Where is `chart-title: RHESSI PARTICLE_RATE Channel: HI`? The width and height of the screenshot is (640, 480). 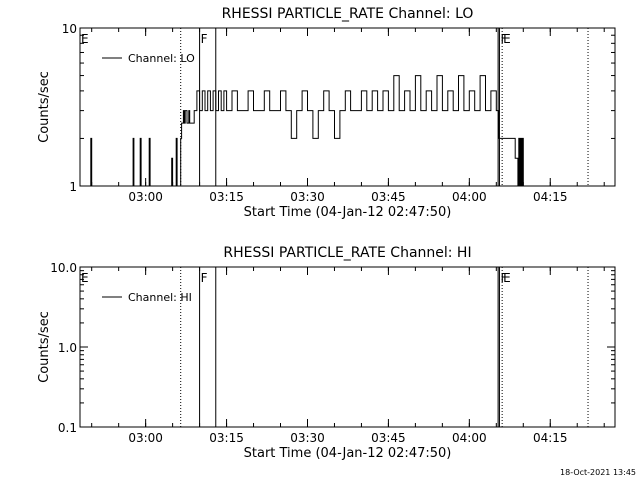 chart-title: RHESSI PARTICLE_RATE Channel: HI is located at coordinates (347, 253).